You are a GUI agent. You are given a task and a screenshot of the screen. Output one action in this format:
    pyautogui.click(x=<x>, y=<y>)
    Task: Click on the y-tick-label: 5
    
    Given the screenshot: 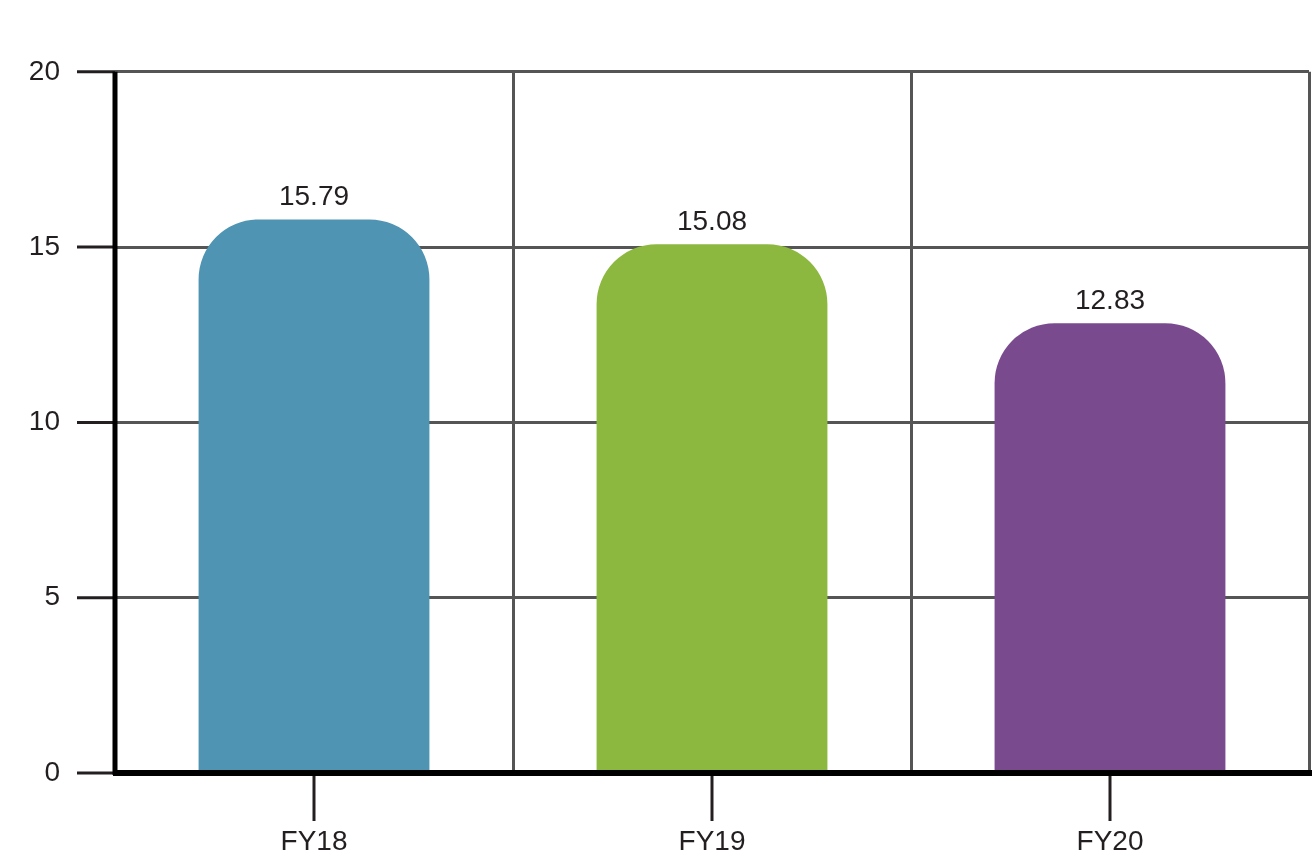 What is the action you would take?
    pyautogui.click(x=52, y=596)
    